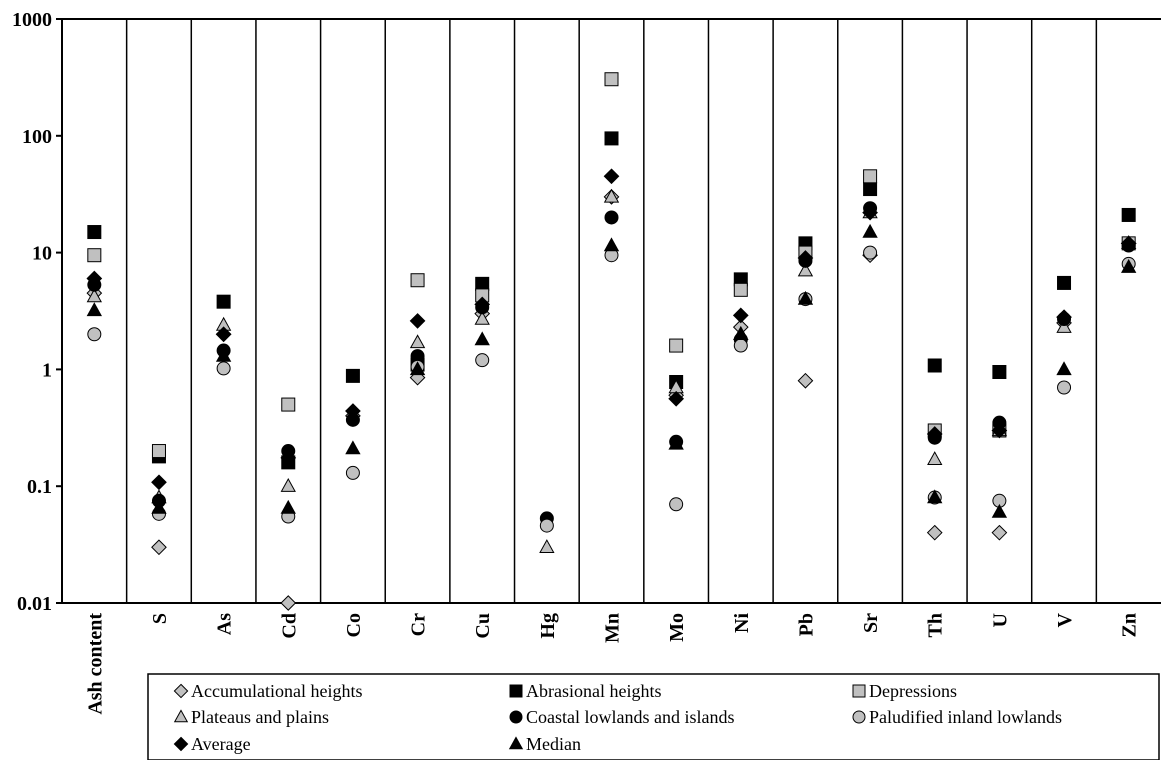 This screenshot has width=1161, height=760. Describe the element at coordinates (859, 717) in the screenshot. I see `legend-marker-paludified-inland-lowlands` at that location.